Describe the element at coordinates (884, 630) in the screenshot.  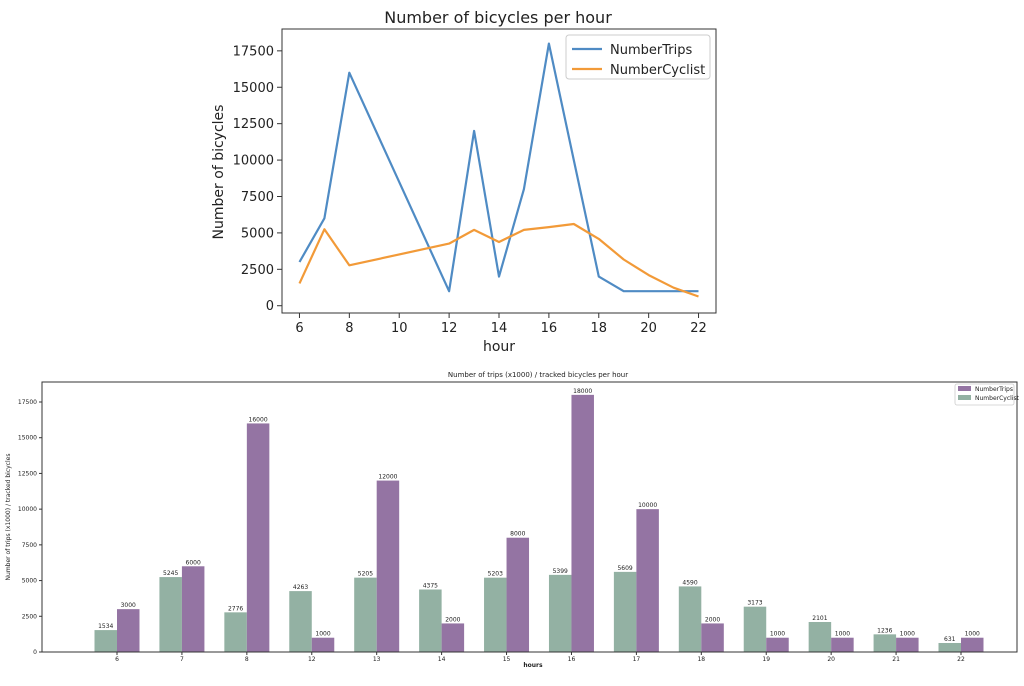
I see `bar-value-label: 1236` at that location.